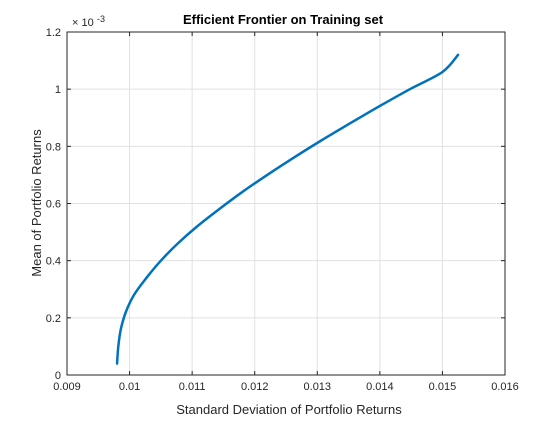  What do you see at coordinates (53, 205) in the screenshot?
I see `y-tick-label: 0.6` at bounding box center [53, 205].